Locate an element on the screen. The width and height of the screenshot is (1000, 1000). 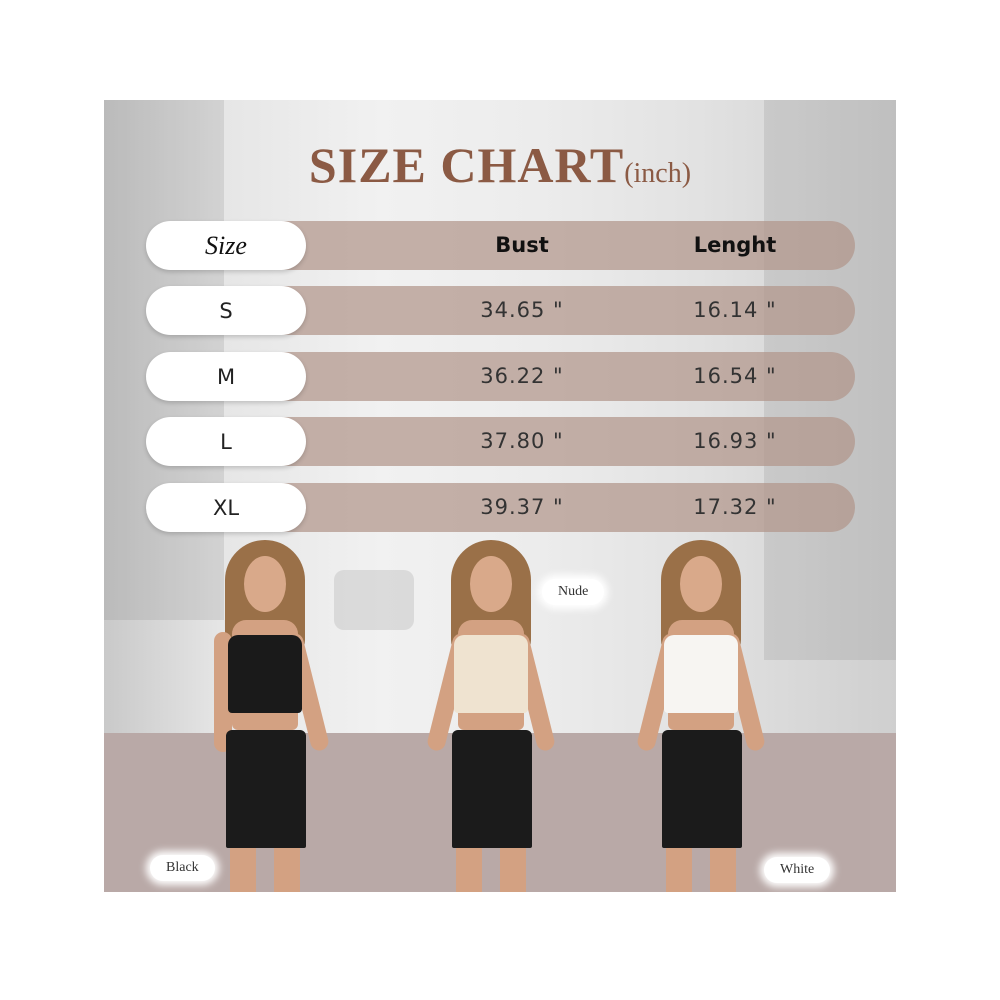
header-bust: Bust is located at coordinates (522, 245).